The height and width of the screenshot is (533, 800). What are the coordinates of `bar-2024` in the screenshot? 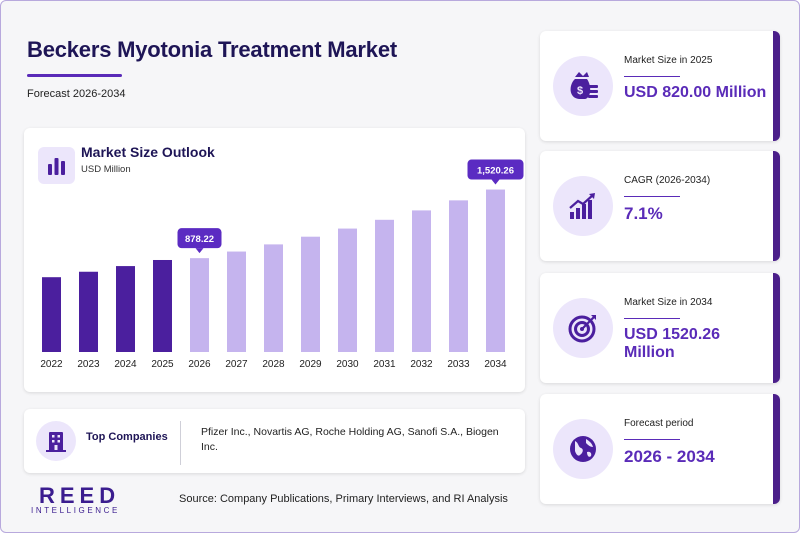 It's located at (125, 309).